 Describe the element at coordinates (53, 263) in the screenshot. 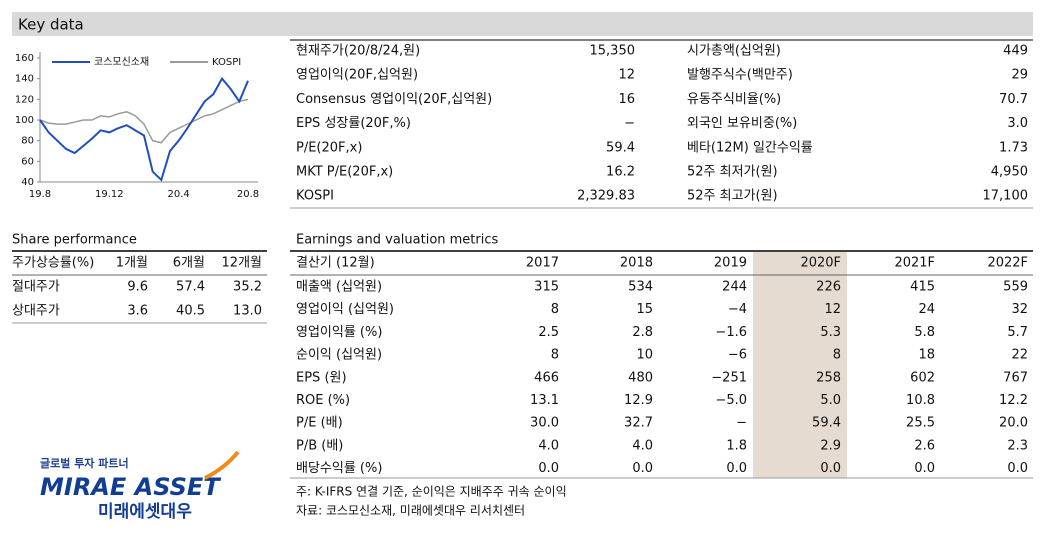

I see `table-header: 주가상승률(%)` at that location.